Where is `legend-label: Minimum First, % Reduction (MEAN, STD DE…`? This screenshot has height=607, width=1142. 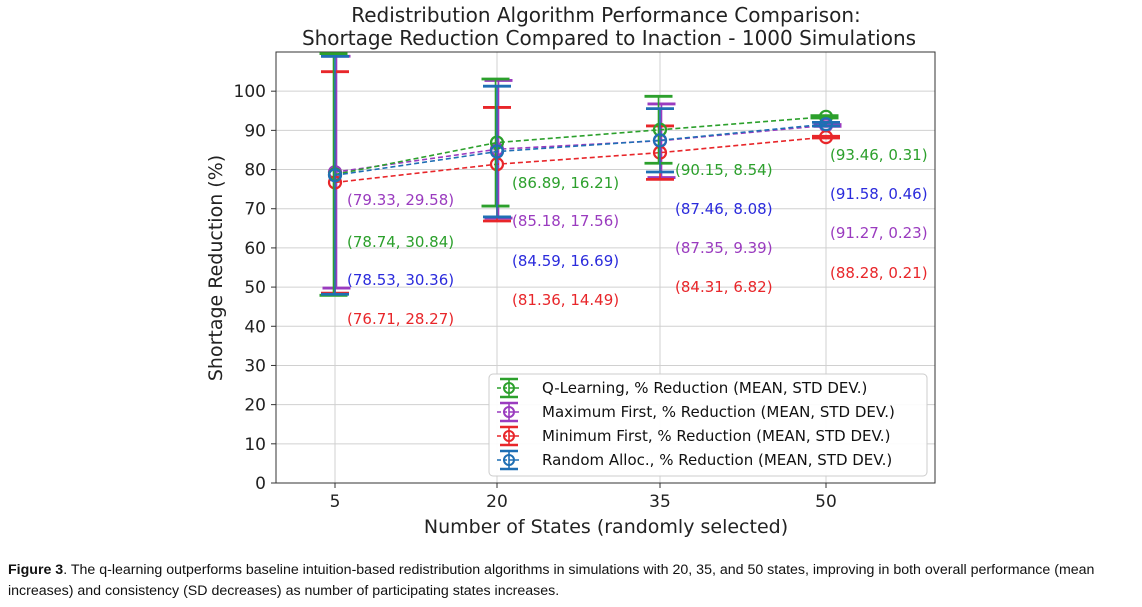
legend-label: Minimum First, % Reduction (MEAN, STD DE… is located at coordinates (716, 436).